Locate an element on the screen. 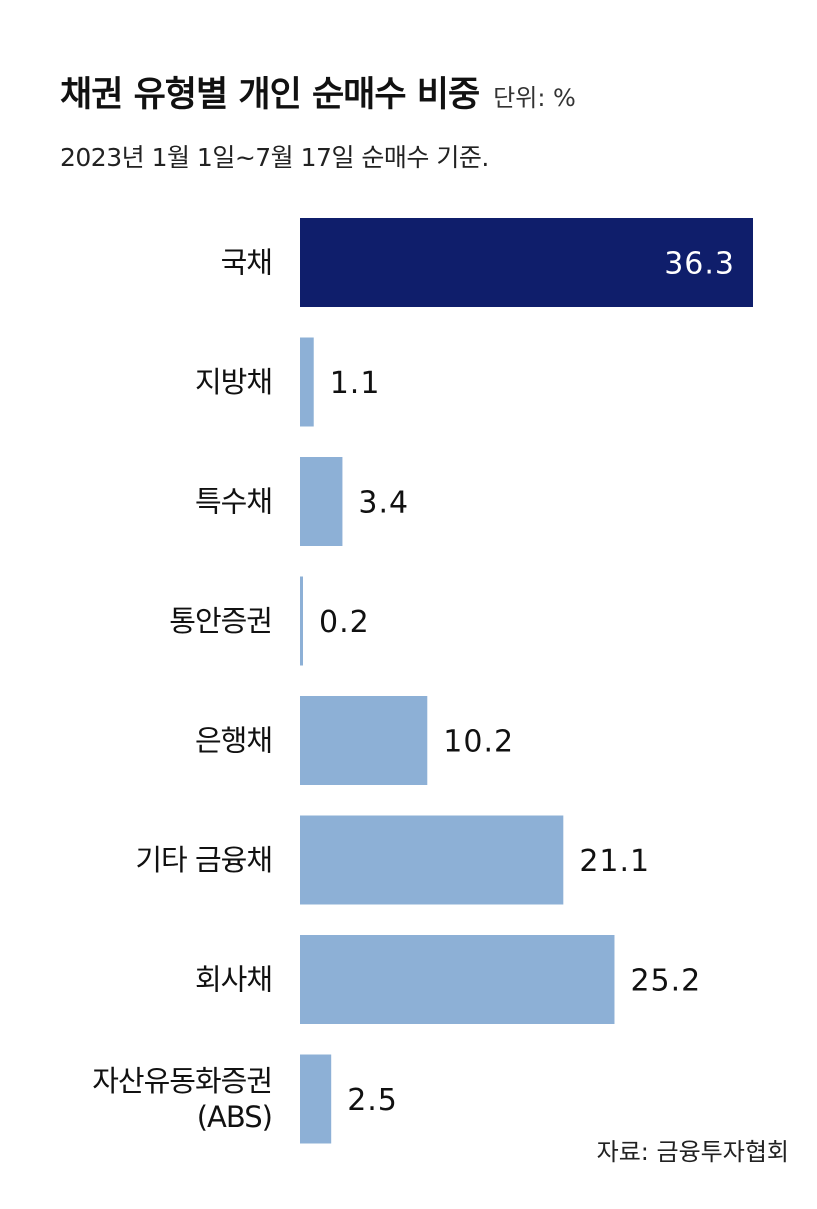 Image resolution: width=817 pixels, height=1209 pixels. chart-subtitle: 2023년 1월 1일~7월 17일 순매수 기준. is located at coordinates (274, 157).